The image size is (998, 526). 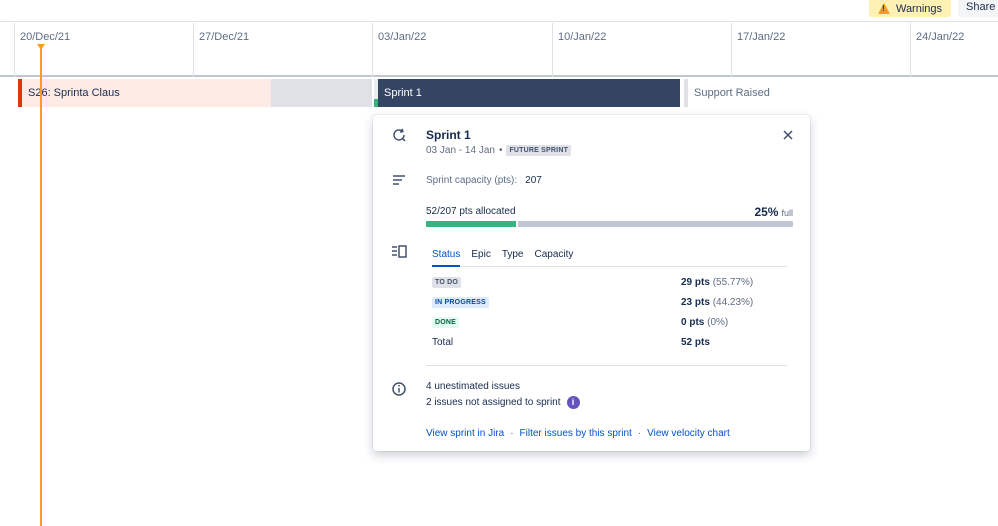 I want to click on tab-status: Status, so click(x=446, y=258).